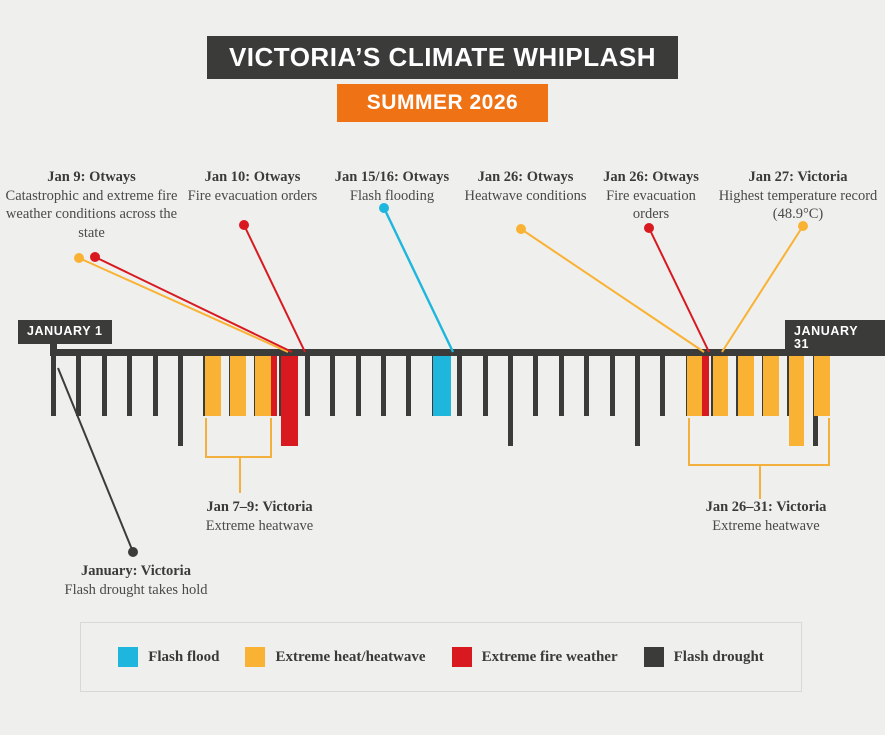 Image resolution: width=885 pixels, height=735 pixels. I want to click on legend-item-3: Flash drought, so click(703, 657).